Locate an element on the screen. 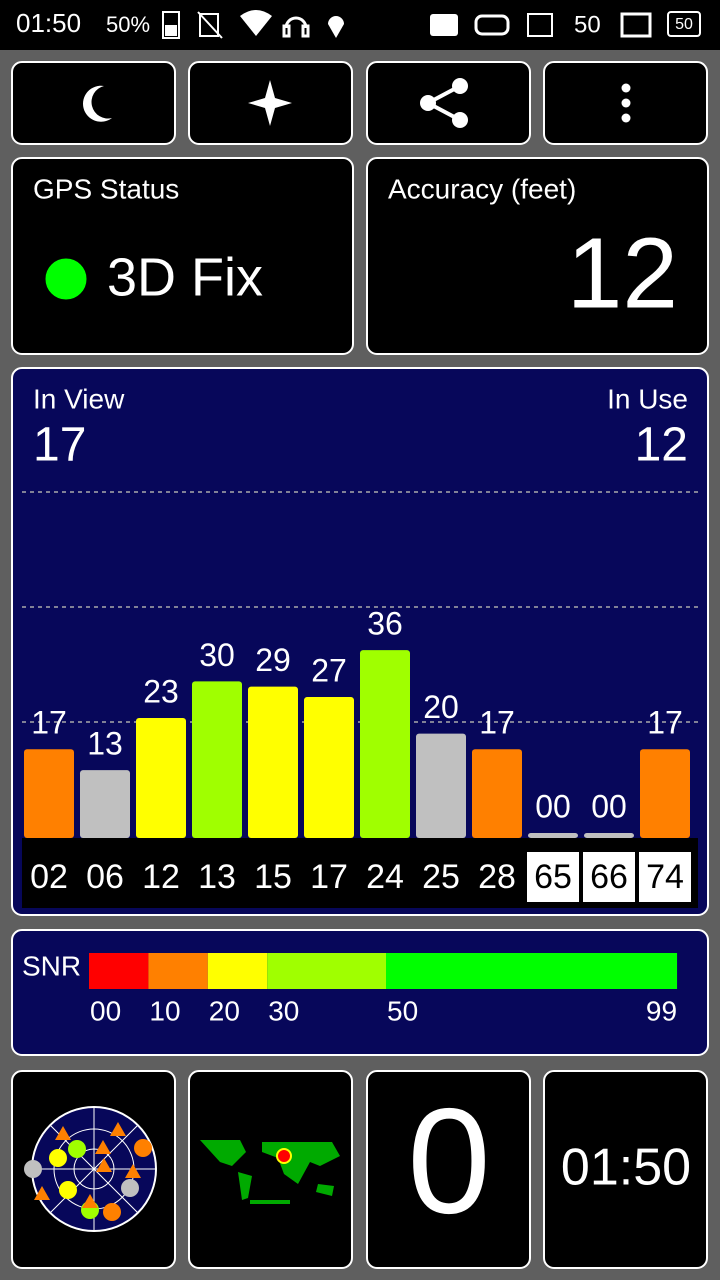  notification-count: 50 is located at coordinates (587, 24).